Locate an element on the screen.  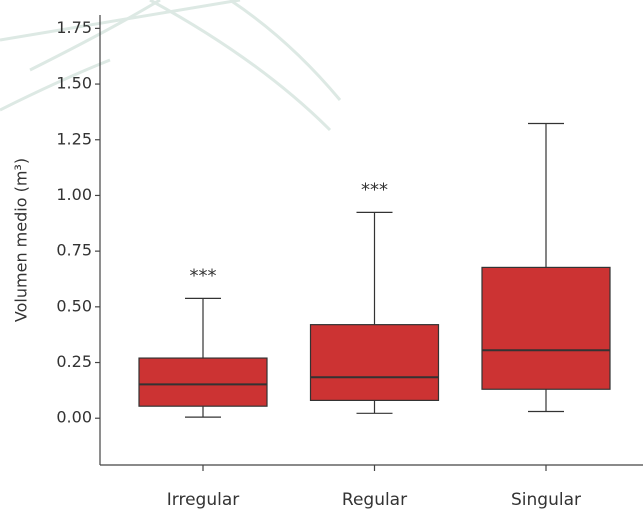
y-axis-label: Volumen medio (m³) is located at coordinates (21, 240).